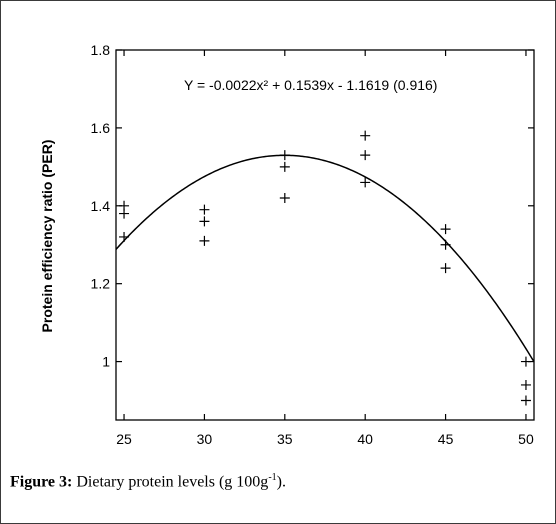 The height and width of the screenshot is (524, 556). I want to click on caption-suffix: )., so click(281, 482).